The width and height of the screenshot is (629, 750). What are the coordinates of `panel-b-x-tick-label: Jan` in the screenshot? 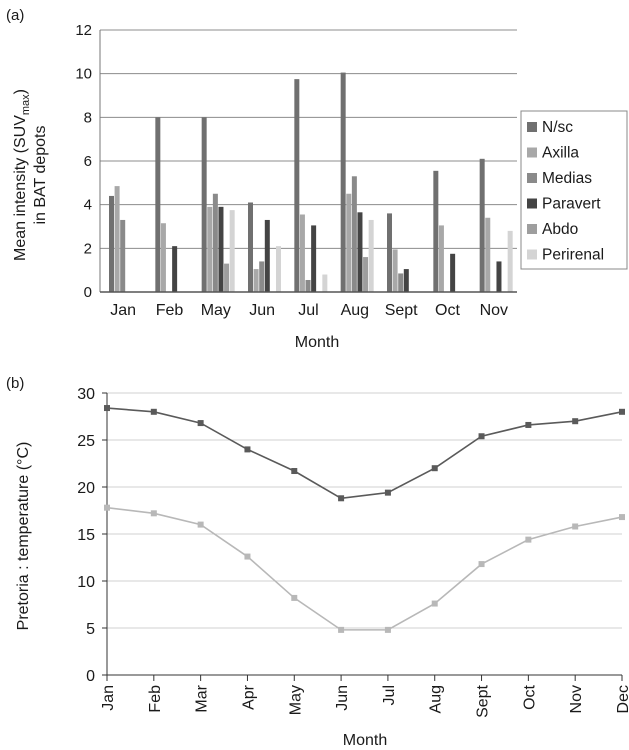 It's located at (108, 698).